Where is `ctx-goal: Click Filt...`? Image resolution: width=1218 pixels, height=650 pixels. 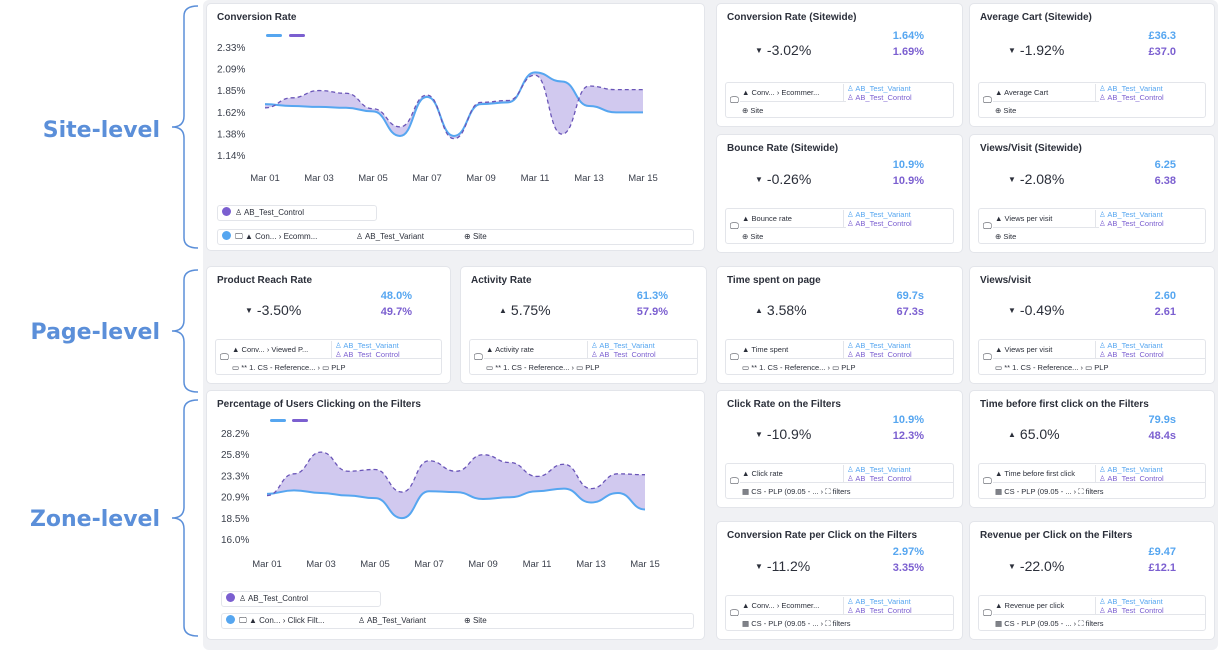
ctx-goal: Click Filt... is located at coordinates (306, 620).